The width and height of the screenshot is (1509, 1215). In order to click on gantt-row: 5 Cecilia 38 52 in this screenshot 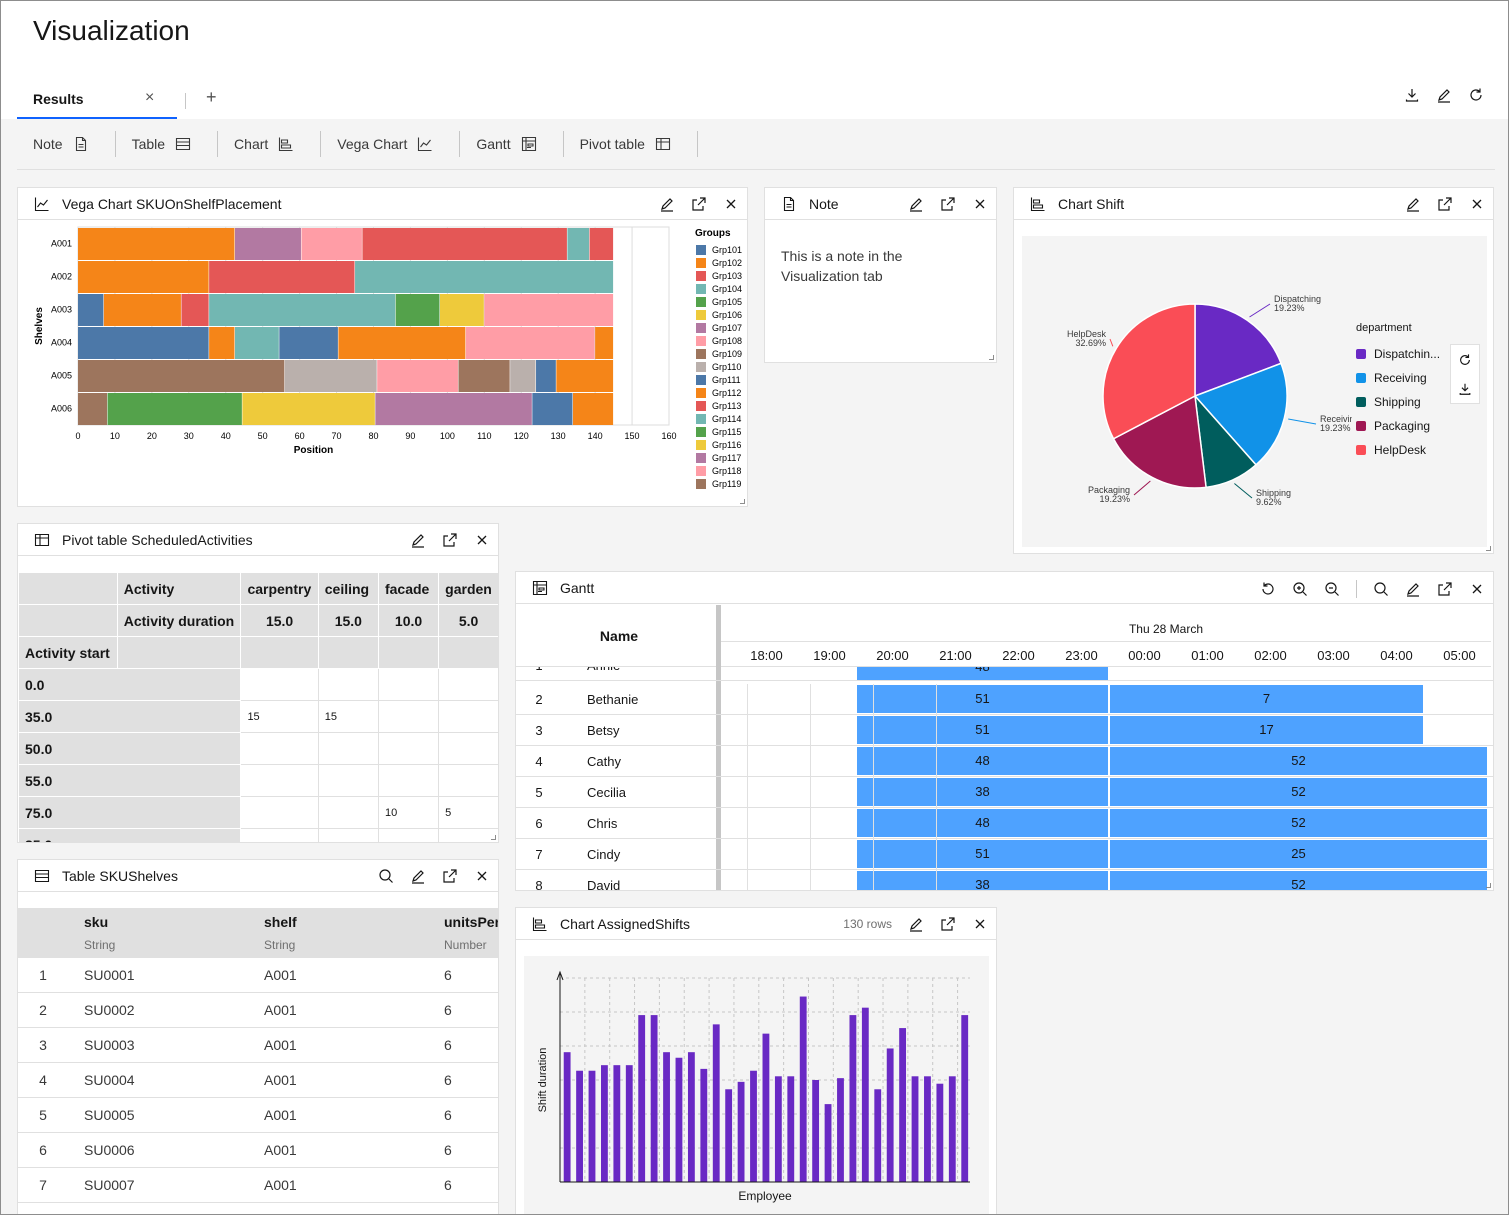, I will do `click(1004, 792)`.